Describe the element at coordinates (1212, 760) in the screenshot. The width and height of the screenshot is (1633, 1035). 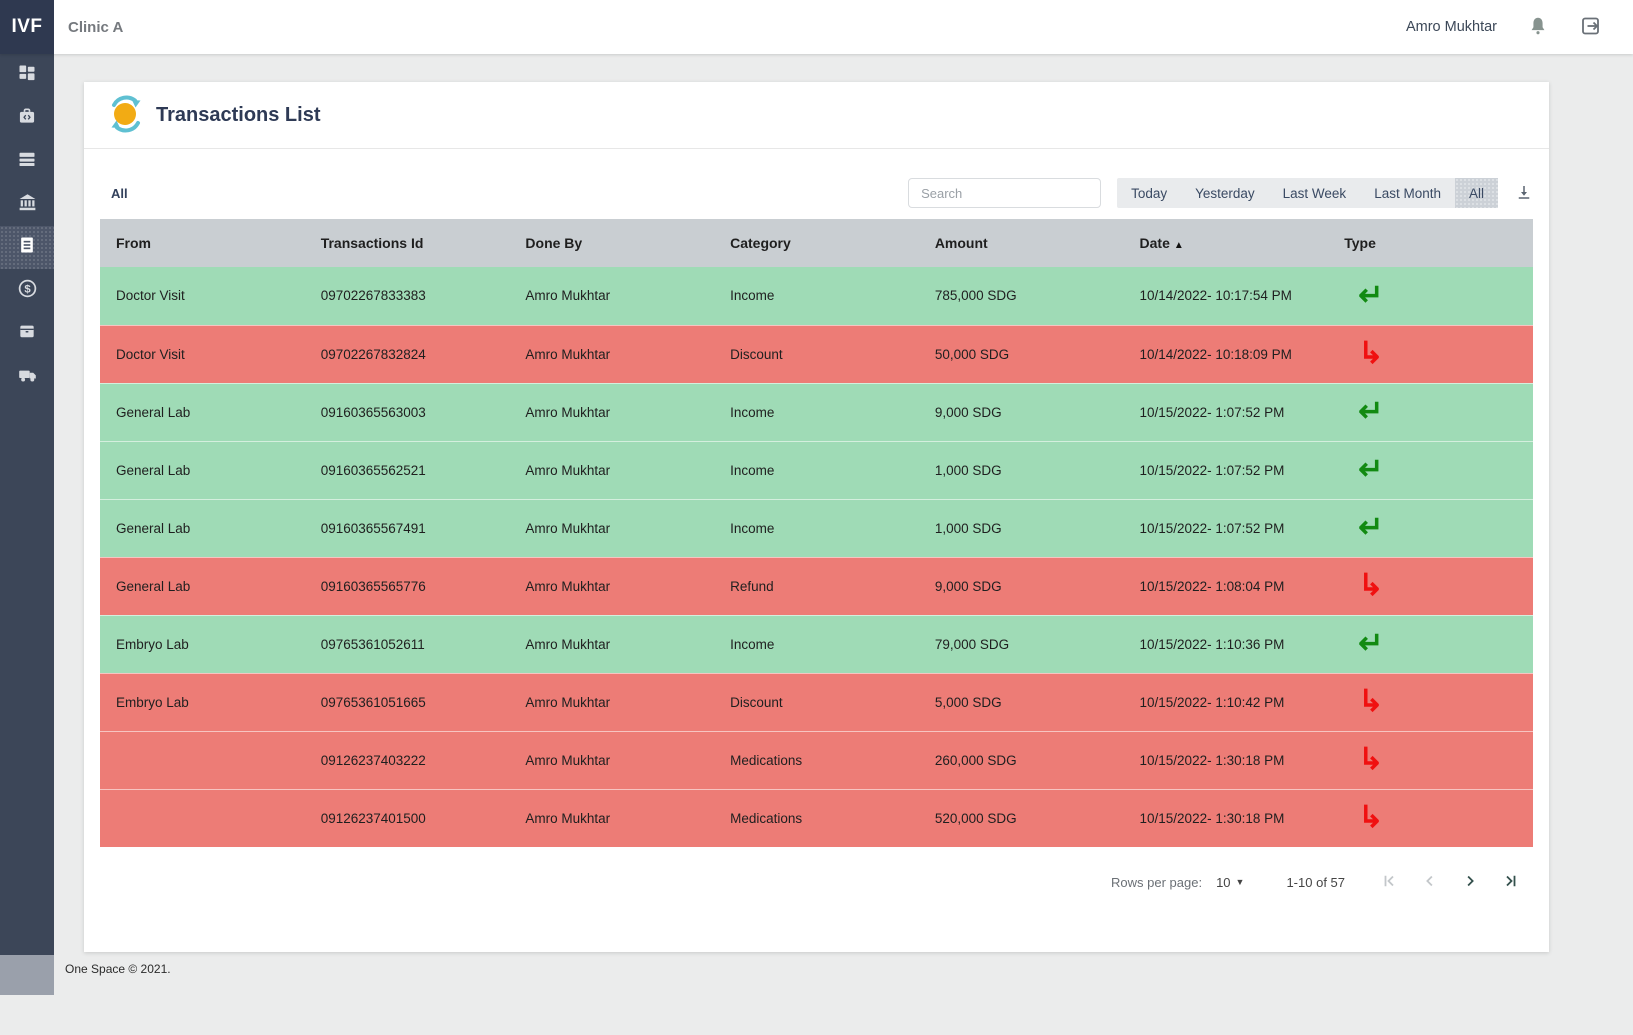
I see `cell-date: 10/15/2022- 1:30:18 PM` at that location.